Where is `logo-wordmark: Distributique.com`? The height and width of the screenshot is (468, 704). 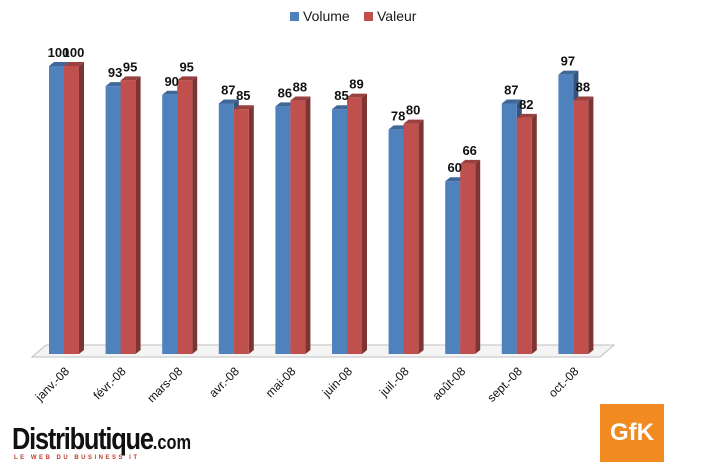 logo-wordmark: Distributique.com is located at coordinates (102, 438).